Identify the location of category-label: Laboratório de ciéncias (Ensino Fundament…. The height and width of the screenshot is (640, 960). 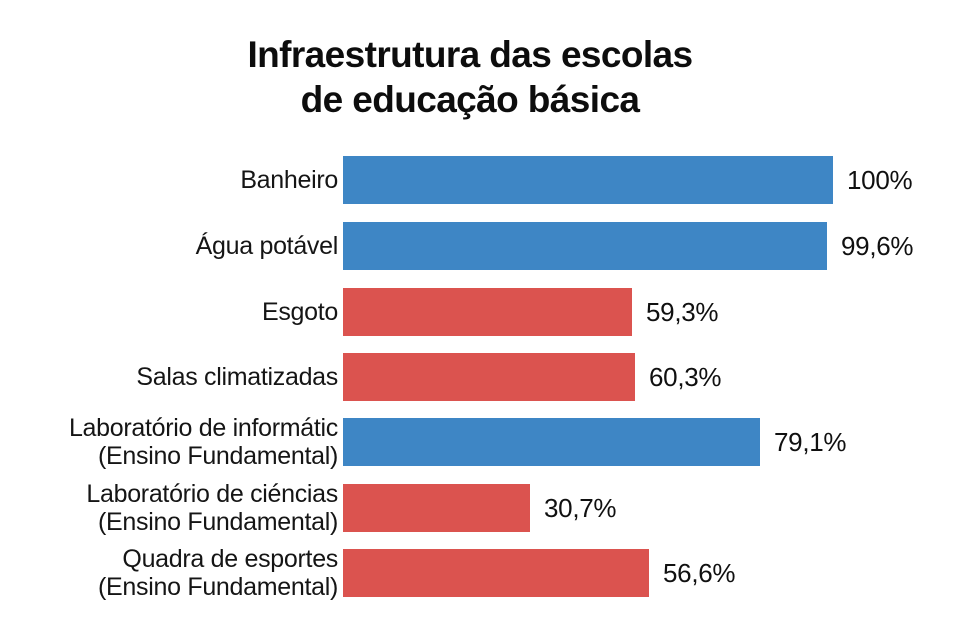
(212, 508).